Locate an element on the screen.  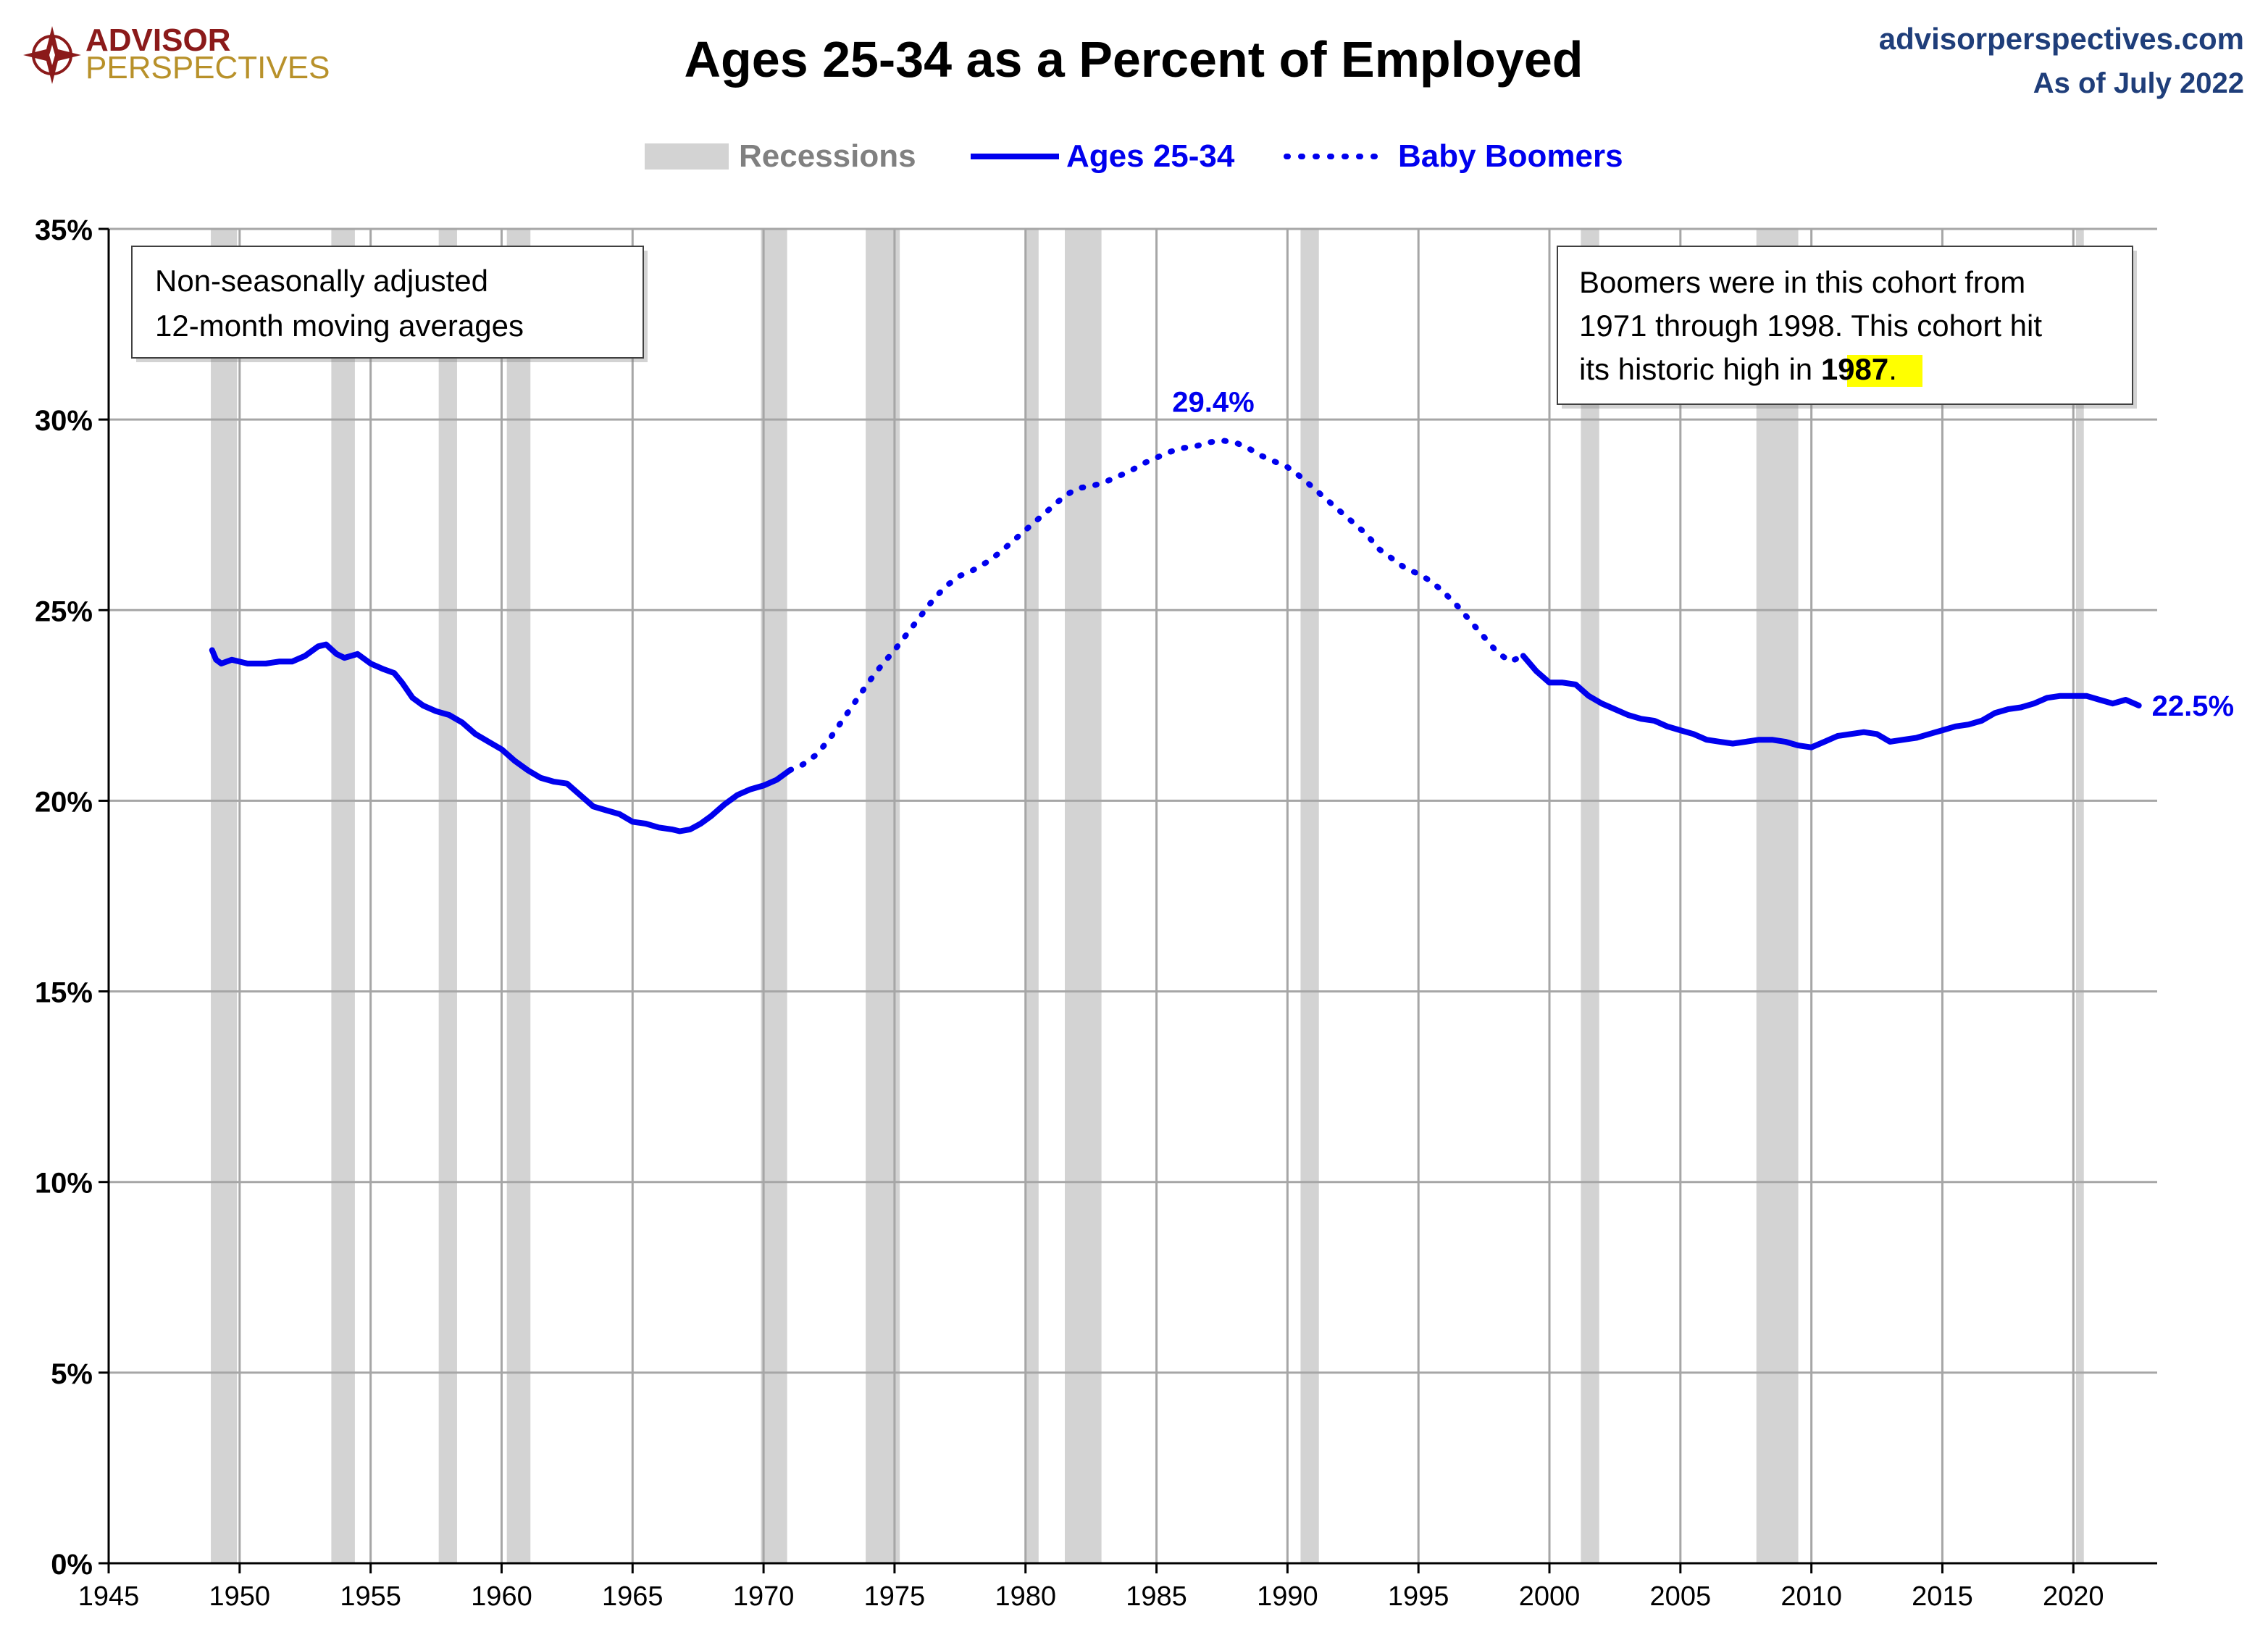
x-tick-label: 2005 is located at coordinates (1681, 1596).